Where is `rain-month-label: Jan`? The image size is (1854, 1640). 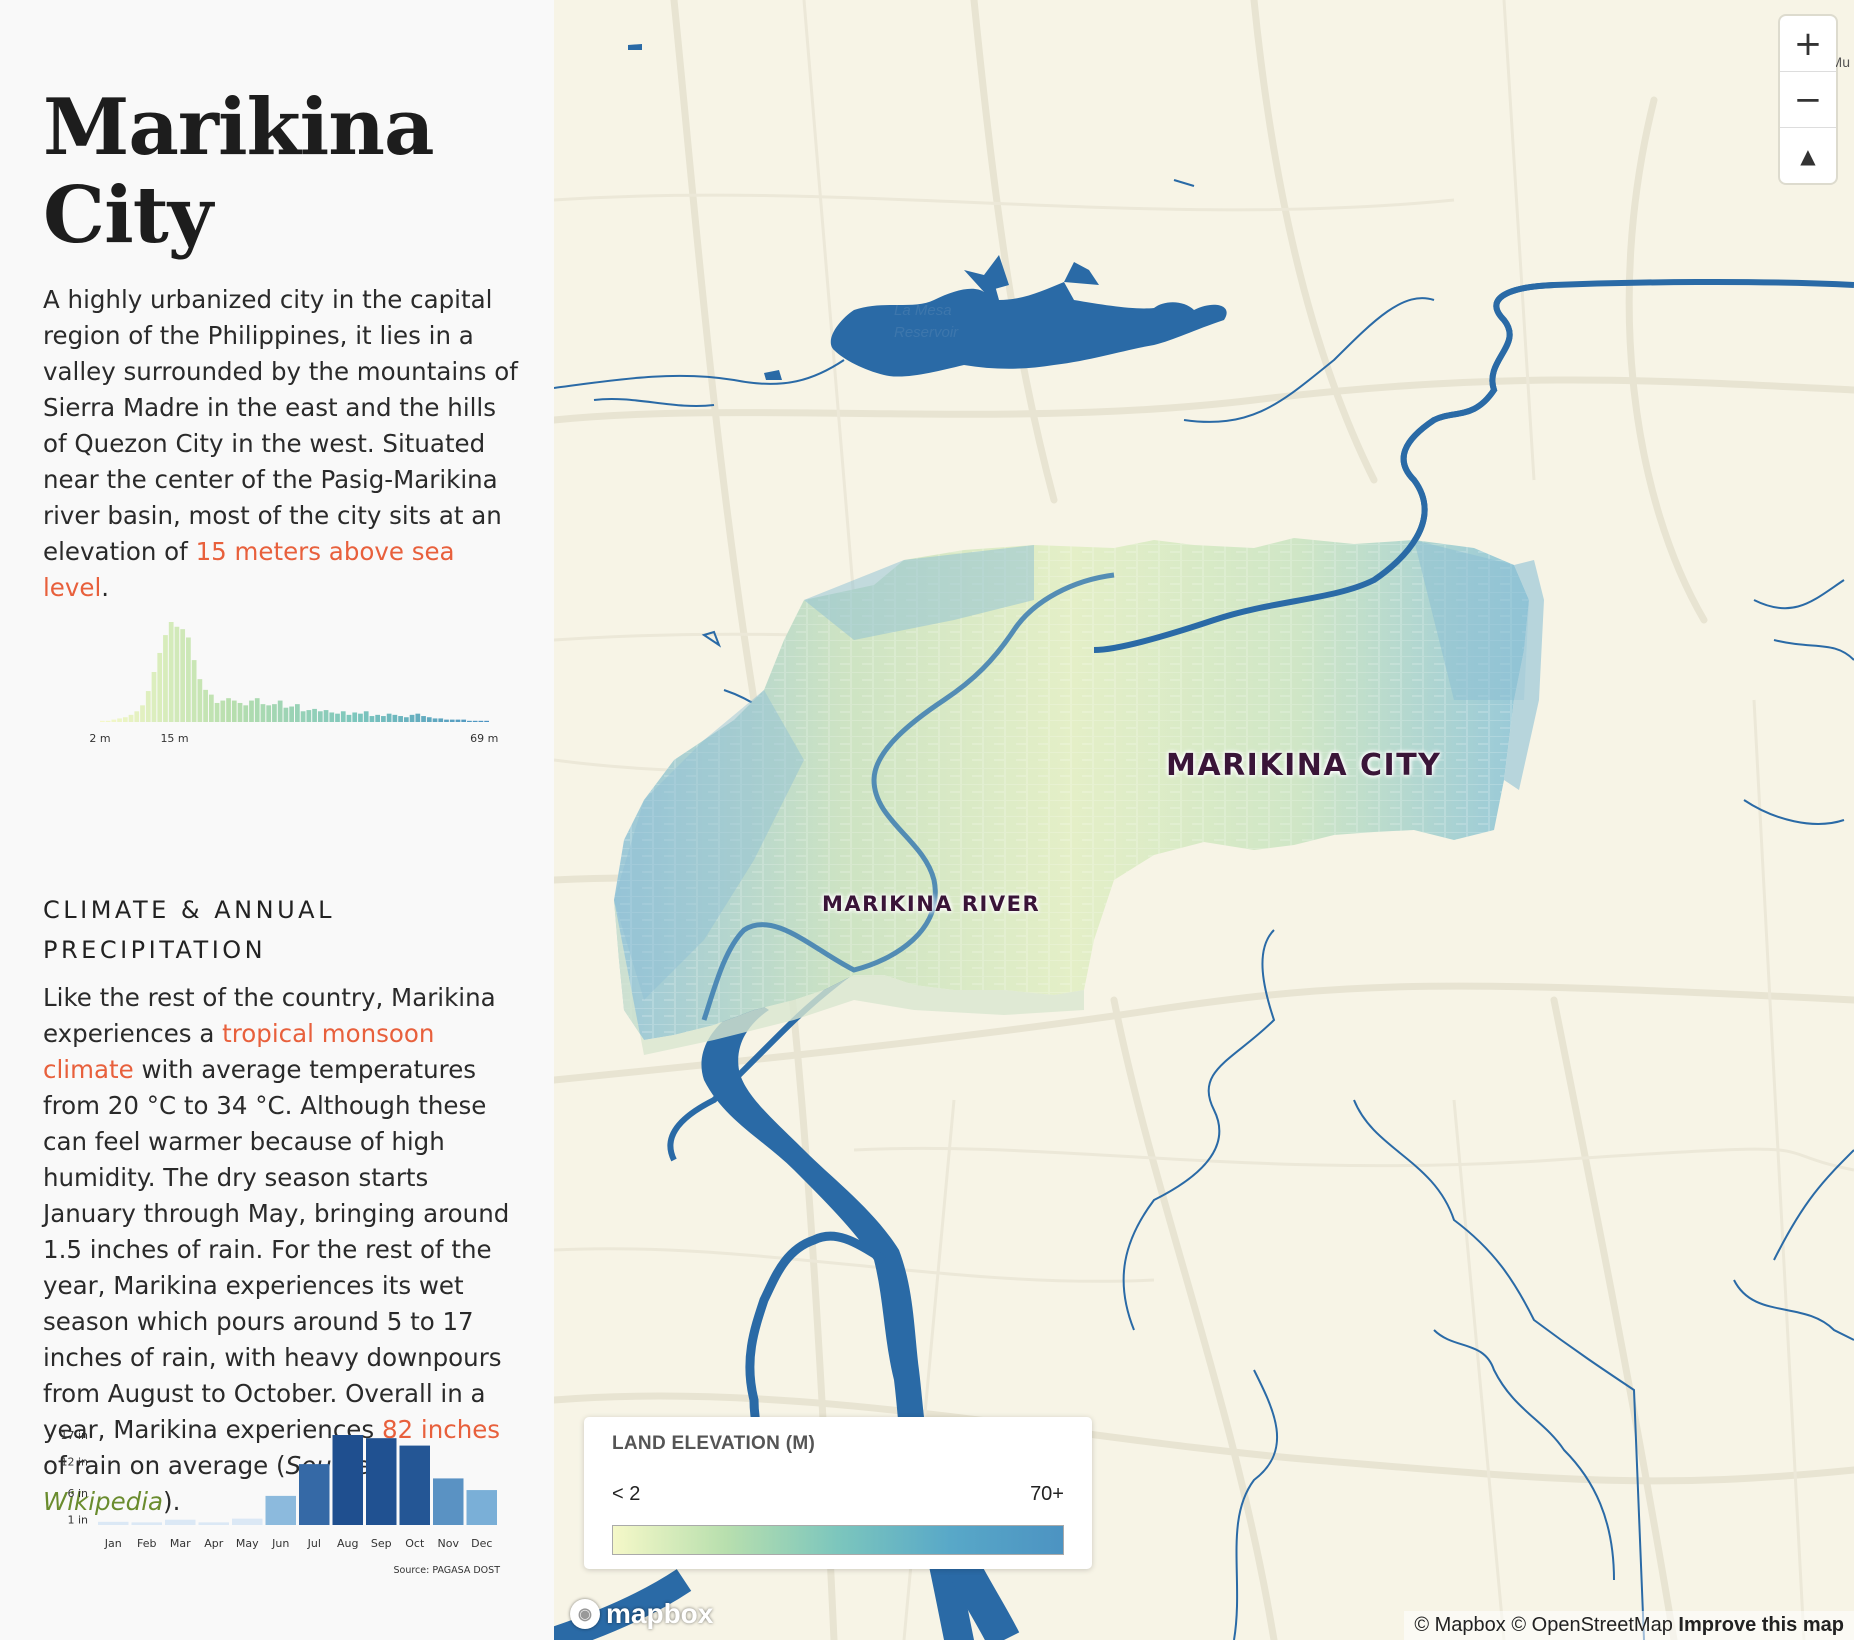 rain-month-label: Jan is located at coordinates (113, 1543).